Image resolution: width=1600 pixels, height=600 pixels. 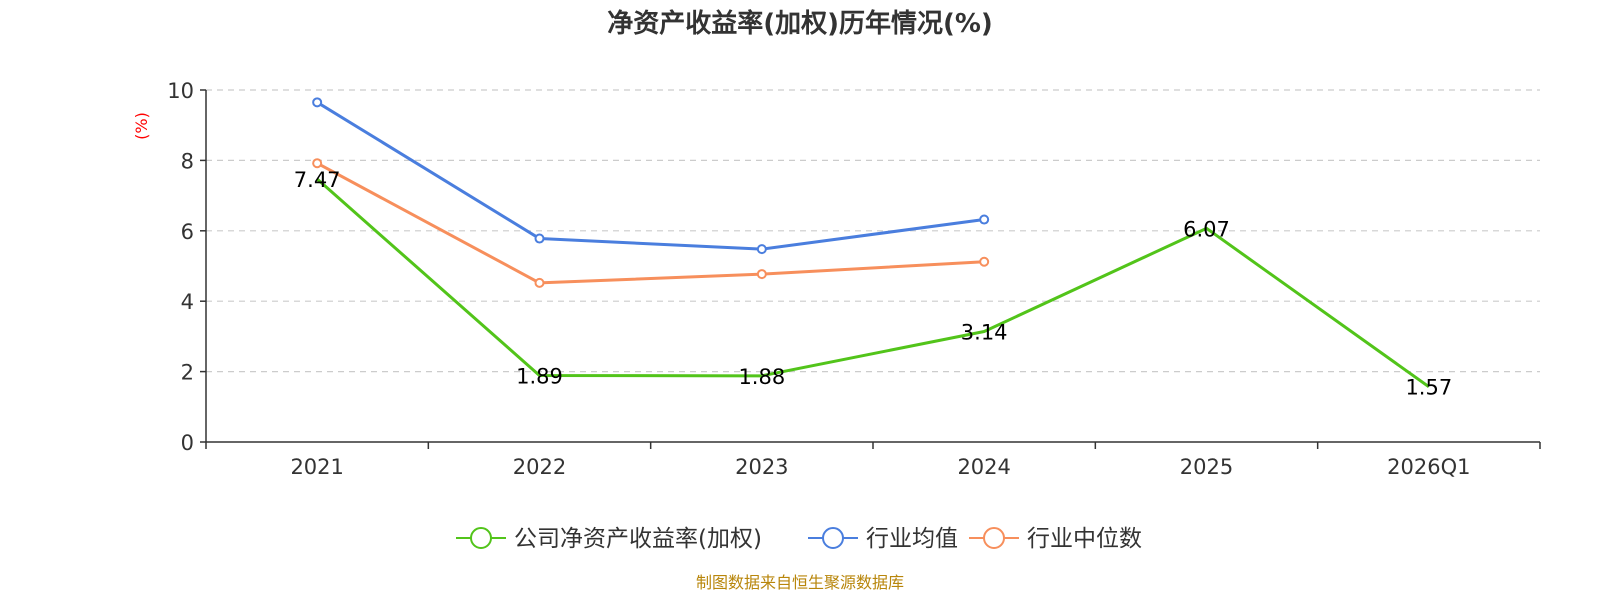 I want to click on legend-label: 公司净资产收益率(加权), so click(x=638, y=539).